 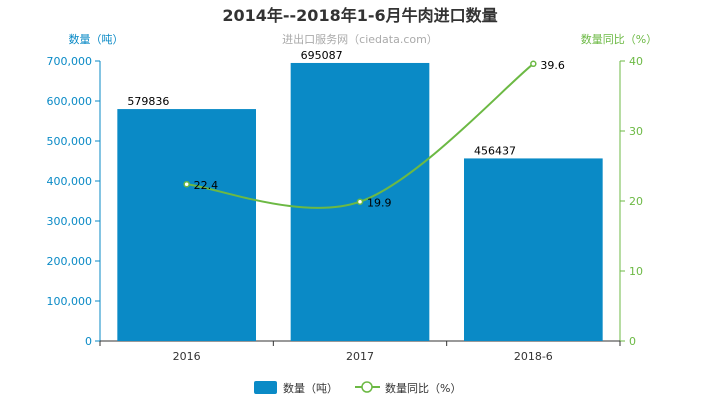 I want to click on legend-item-bar-series: 数量（吨）, so click(x=296, y=388).